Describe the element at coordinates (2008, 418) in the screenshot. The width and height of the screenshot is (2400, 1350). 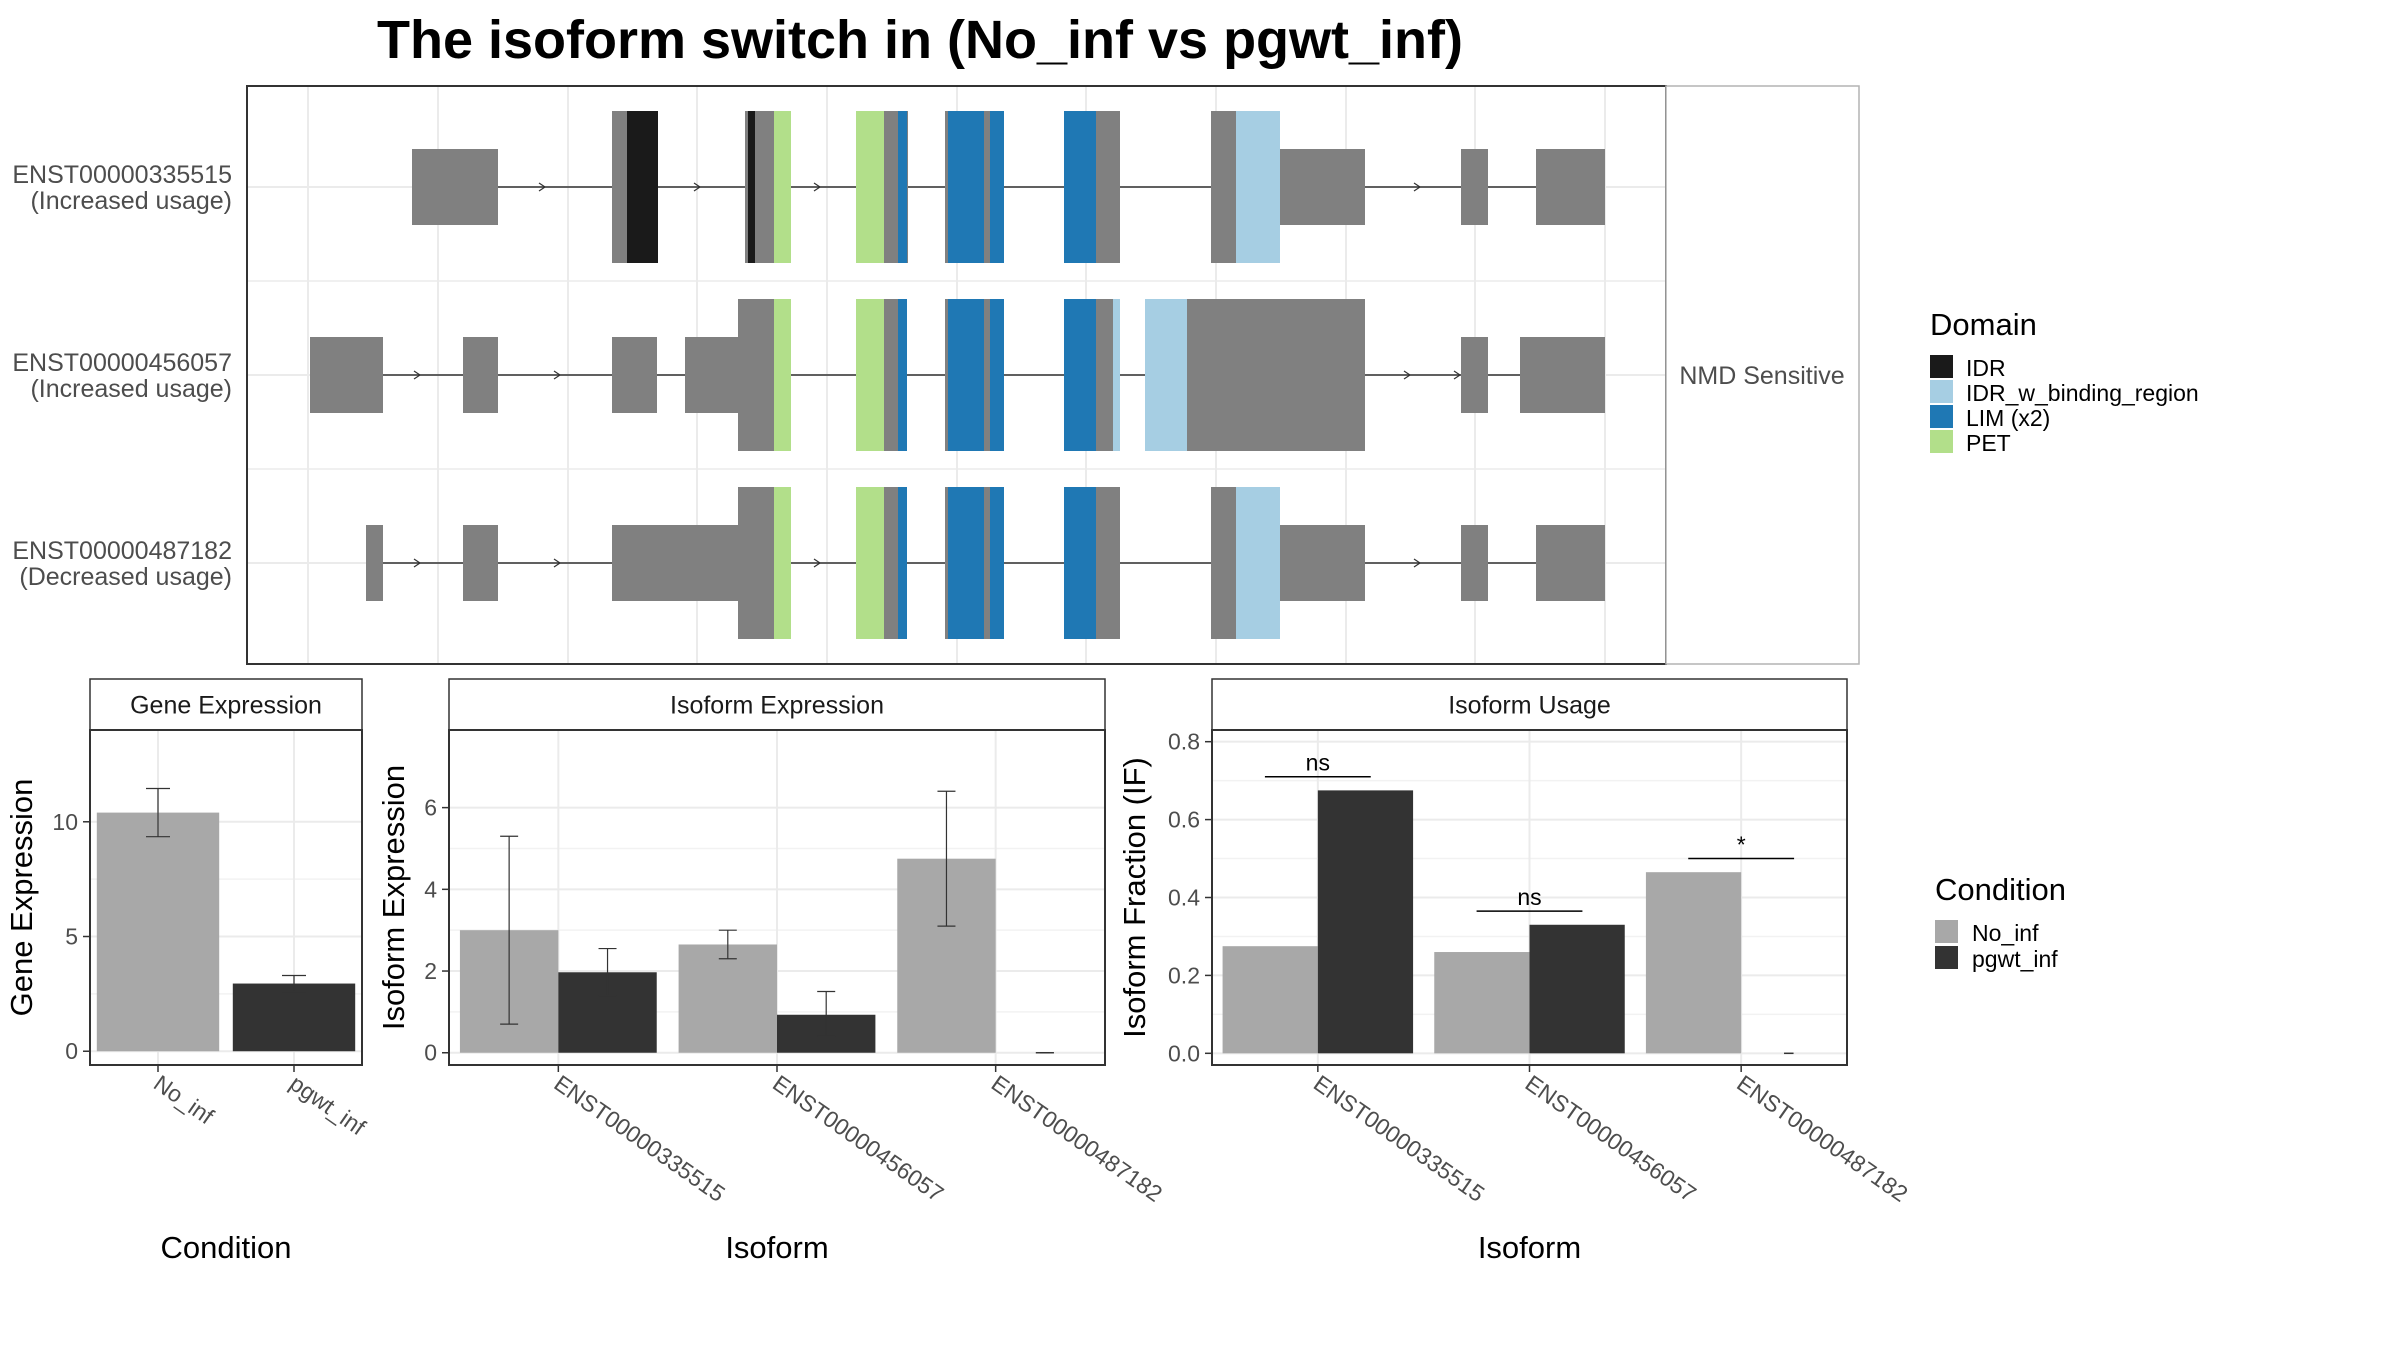
I see `legend-label-lim: LIM (x2)` at that location.